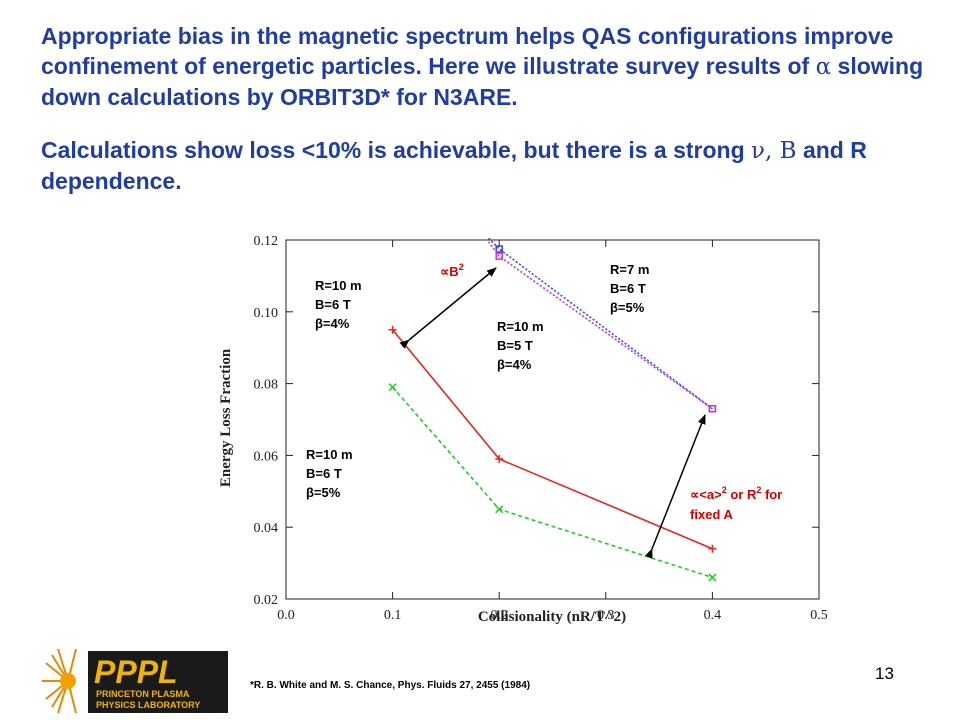  What do you see at coordinates (226, 417) in the screenshot?
I see `y-axis-label: Energy Loss Fraction` at bounding box center [226, 417].